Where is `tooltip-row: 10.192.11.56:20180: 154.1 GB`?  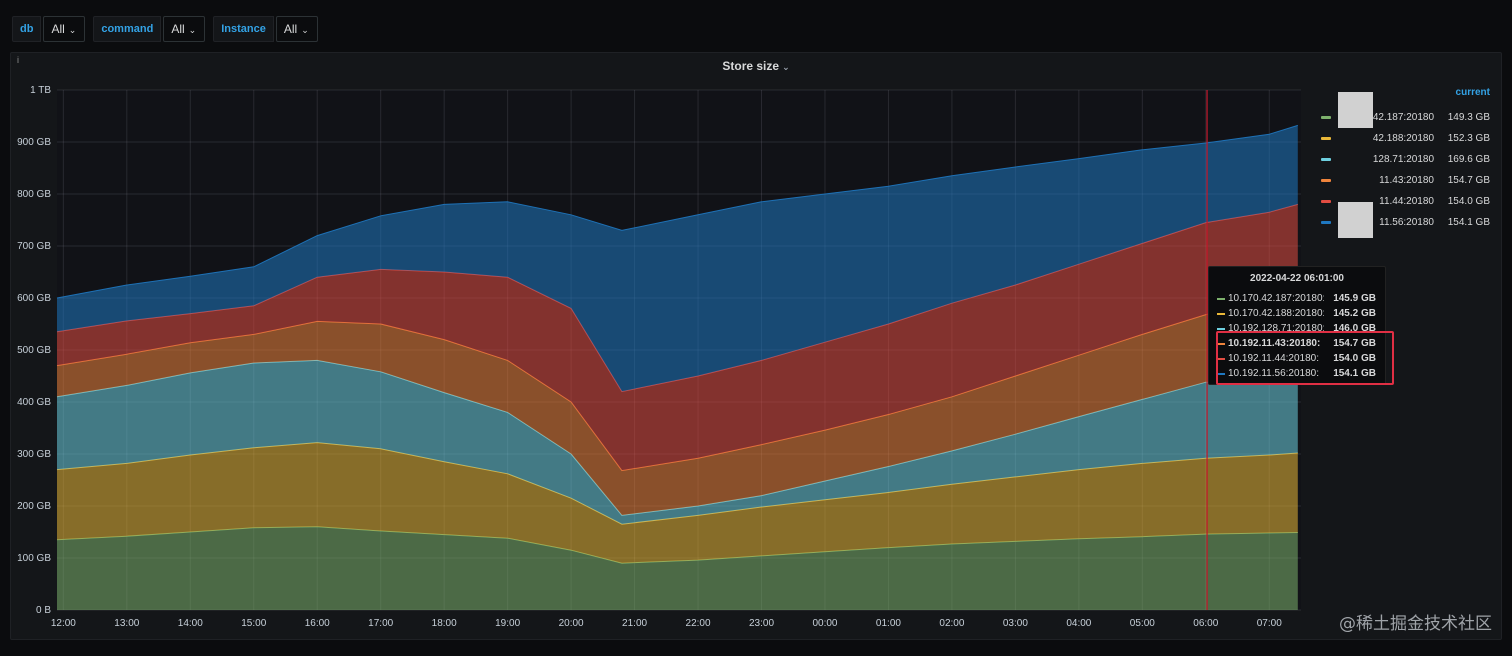 tooltip-row: 10.192.11.56:20180: 154.1 GB is located at coordinates (1297, 373).